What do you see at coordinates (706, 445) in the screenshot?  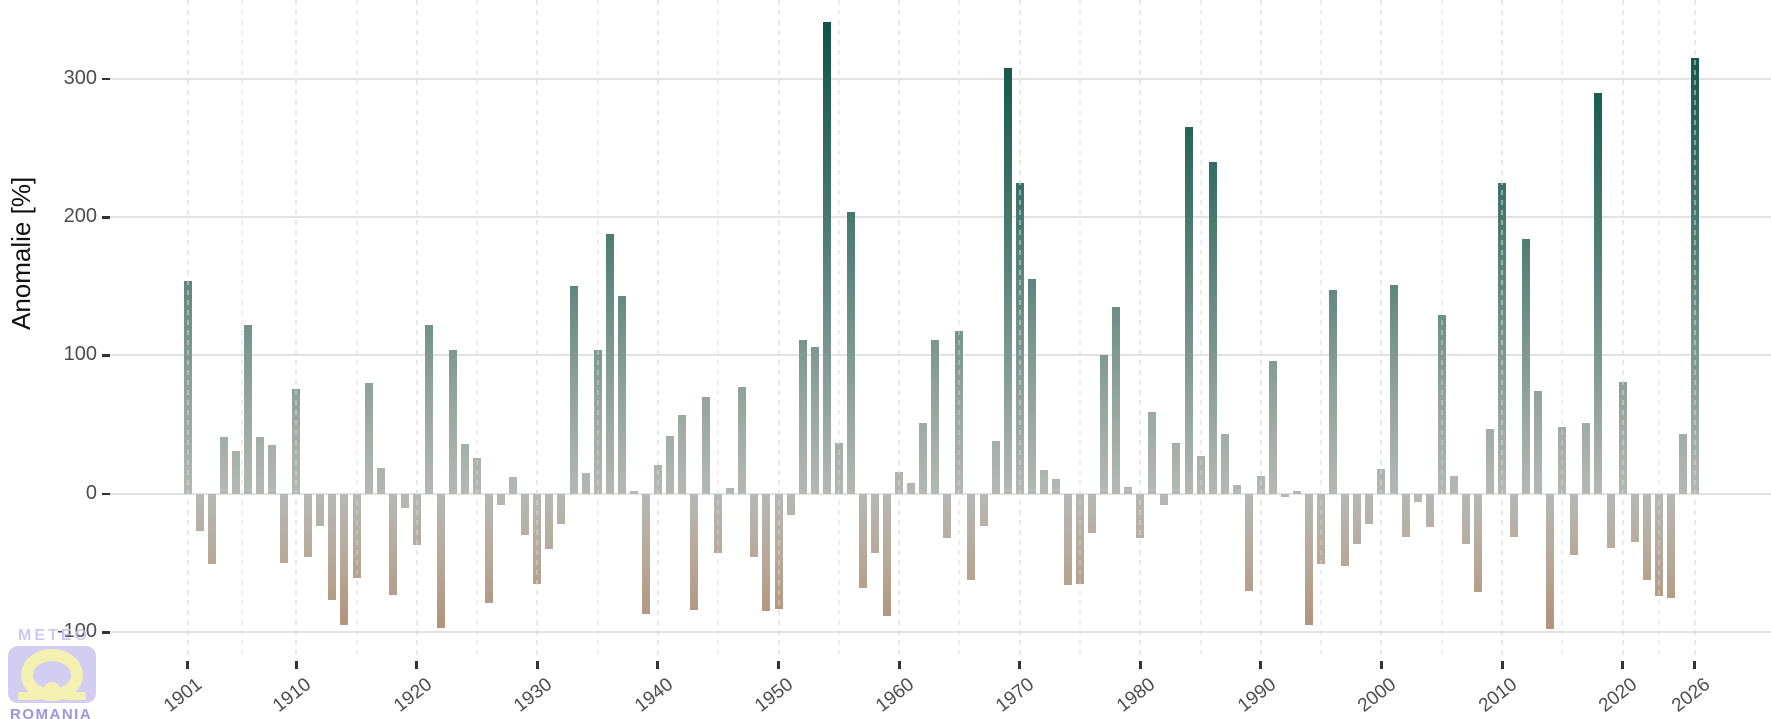 I see `bar-1944` at bounding box center [706, 445].